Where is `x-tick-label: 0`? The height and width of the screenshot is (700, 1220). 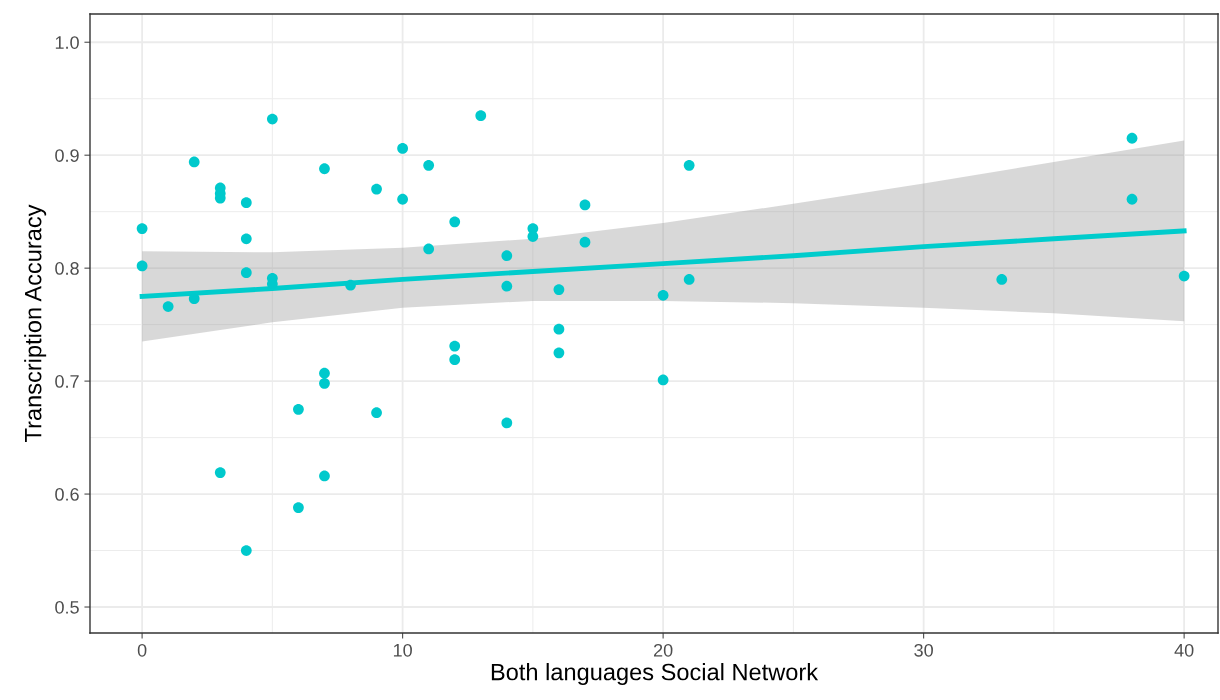 x-tick-label: 0 is located at coordinates (142, 650).